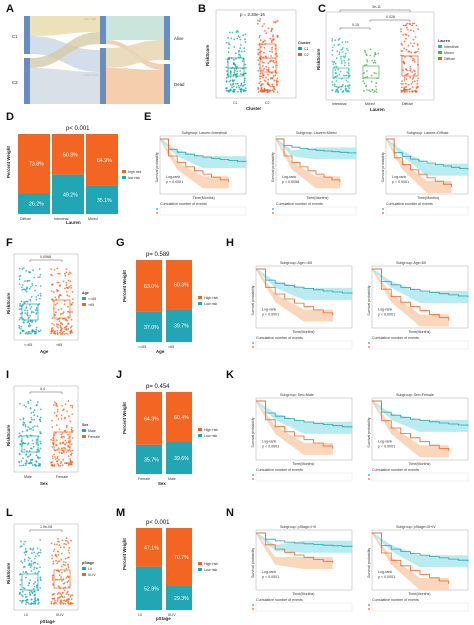  What do you see at coordinates (230, 513) in the screenshot?
I see `panel-letter-n: N` at bounding box center [230, 513].